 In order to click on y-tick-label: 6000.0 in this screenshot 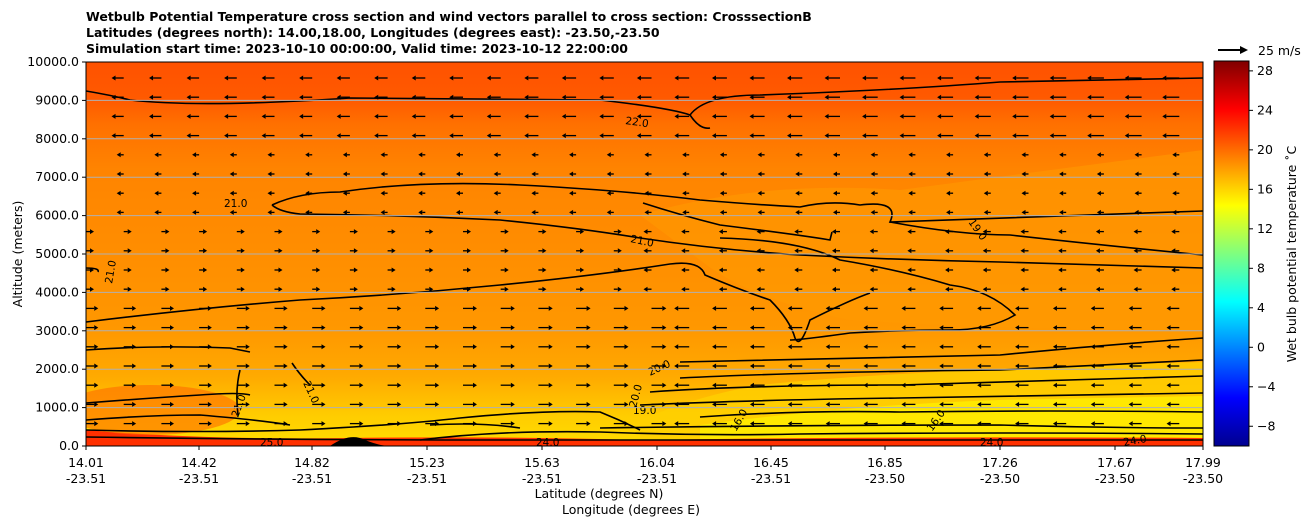, I will do `click(57, 215)`.